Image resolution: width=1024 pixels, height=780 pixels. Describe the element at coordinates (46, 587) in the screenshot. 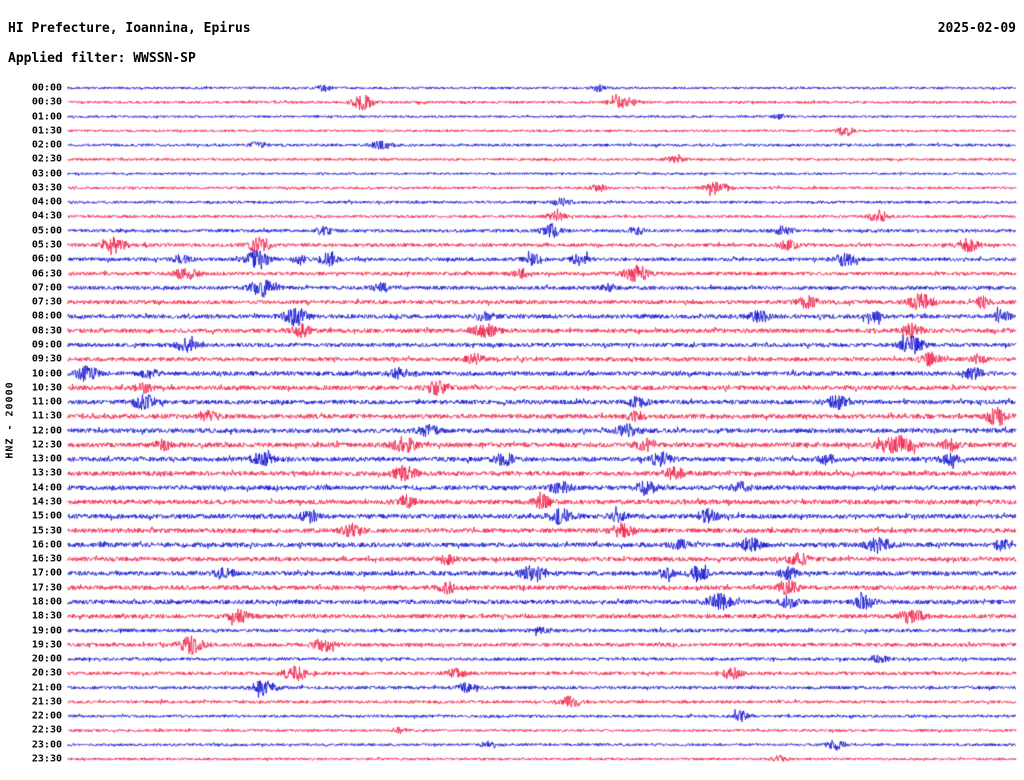

I see `trace-time-label: 17:30` at that location.